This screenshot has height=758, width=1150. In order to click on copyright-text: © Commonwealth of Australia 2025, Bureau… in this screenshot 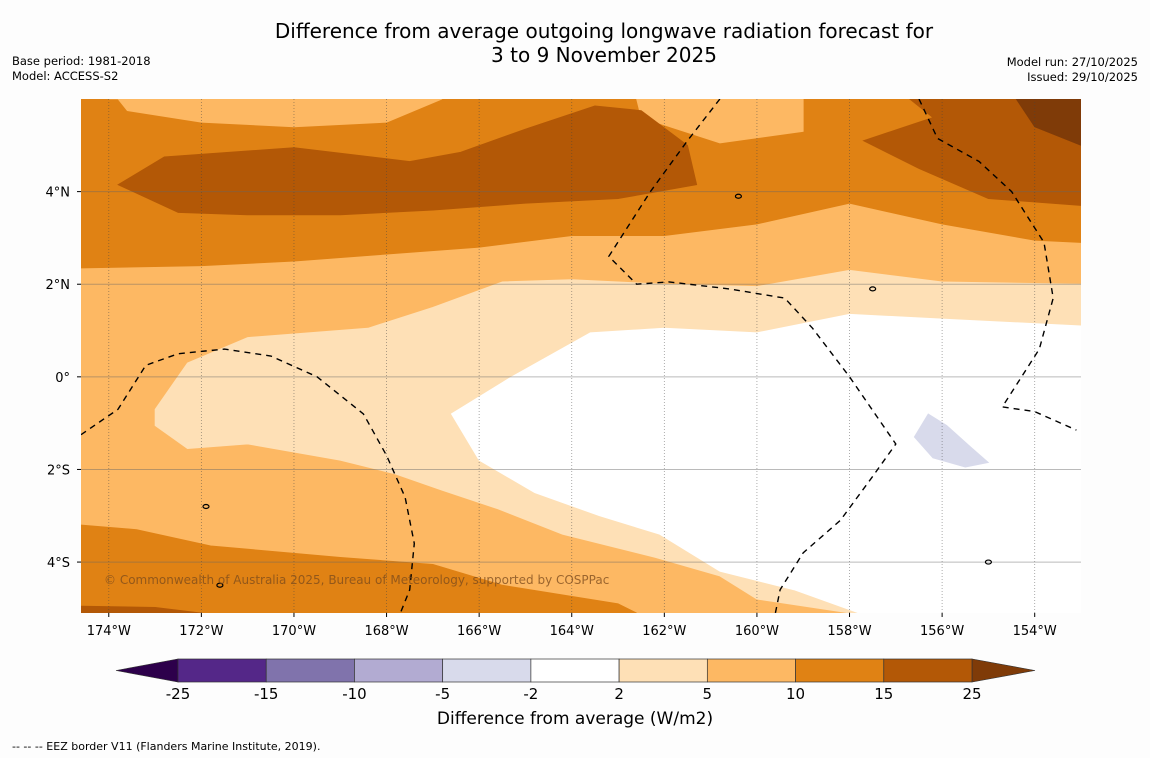, I will do `click(356, 580)`.